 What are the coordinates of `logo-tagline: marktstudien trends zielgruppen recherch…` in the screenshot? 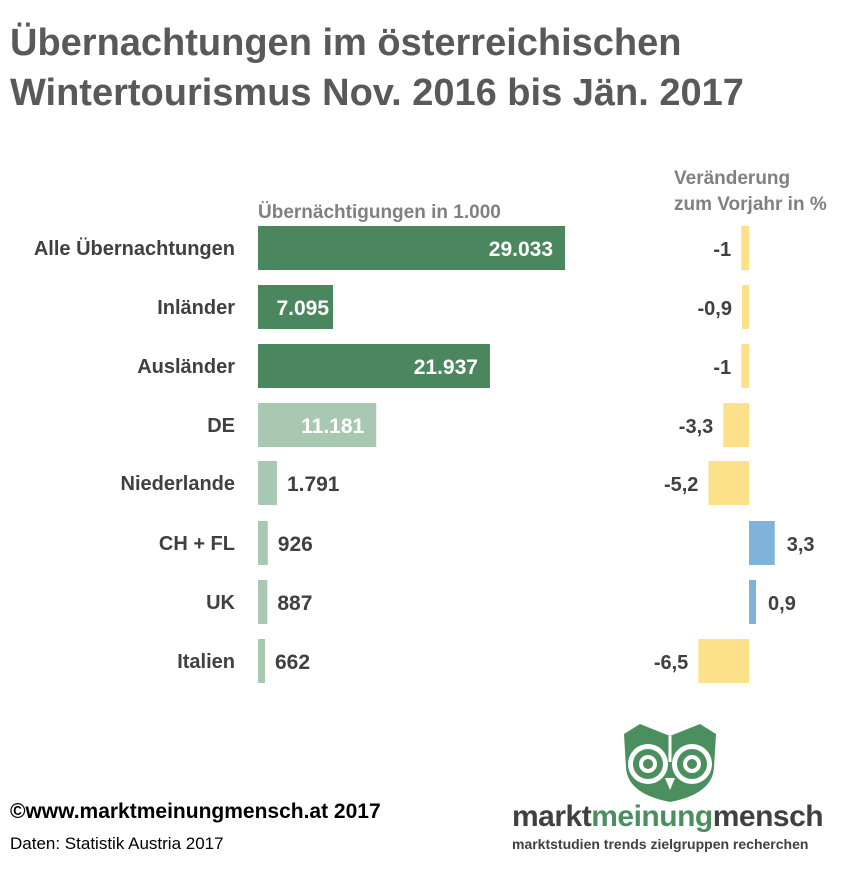 It's located at (660, 844).